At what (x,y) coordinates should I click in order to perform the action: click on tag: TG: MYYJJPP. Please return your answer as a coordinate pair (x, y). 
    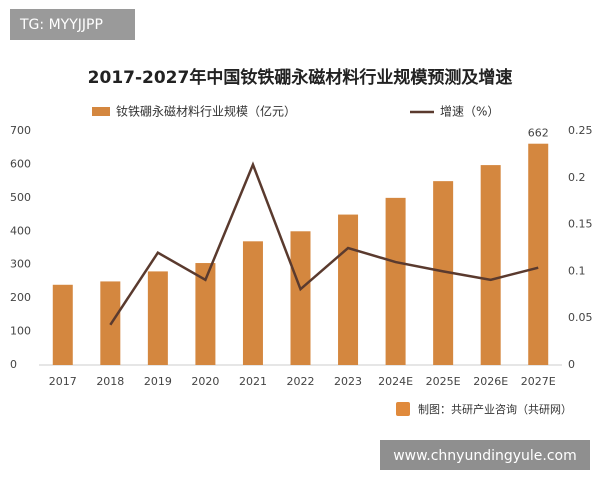
    Looking at the image, I should click on (61, 25).